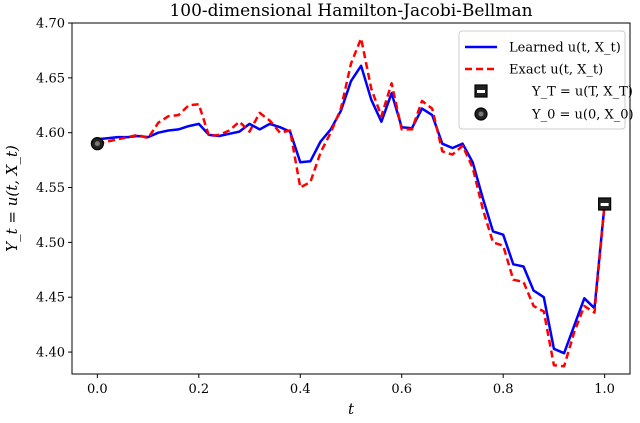  Describe the element at coordinates (198, 389) in the screenshot. I see `x-tick-label: 0.2` at that location.